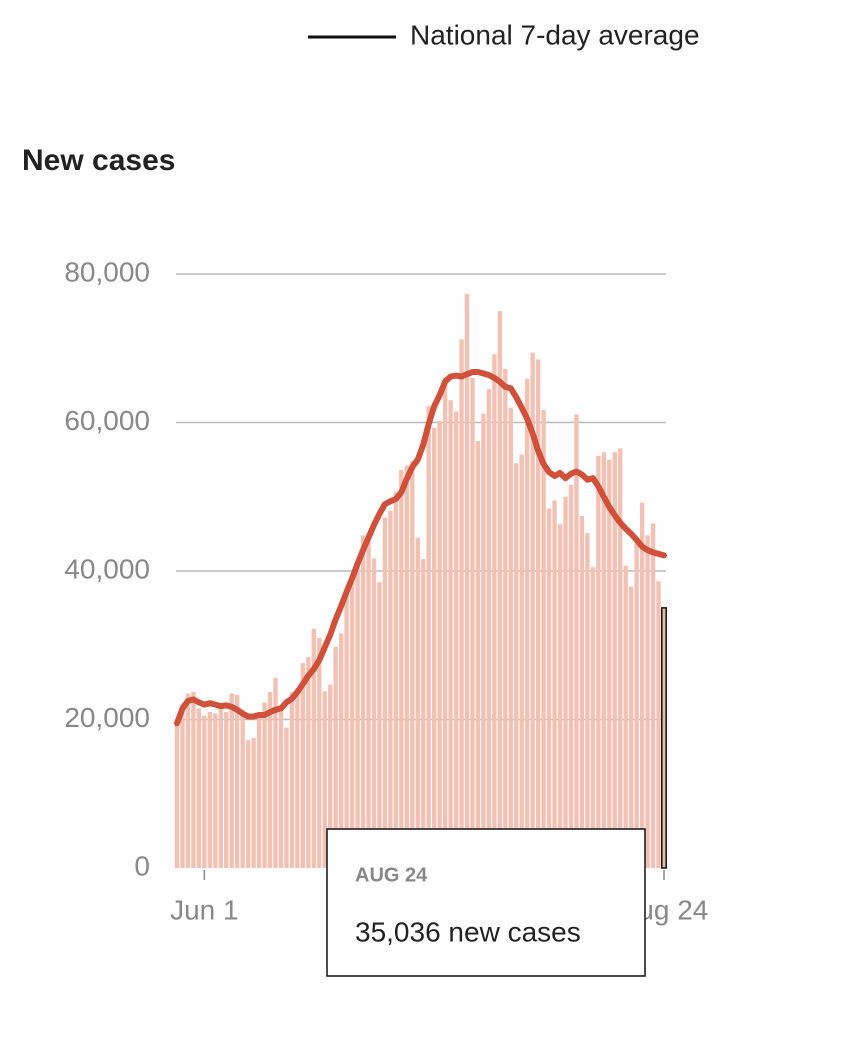  I want to click on y-tick-label: 20,000, so click(107, 717).